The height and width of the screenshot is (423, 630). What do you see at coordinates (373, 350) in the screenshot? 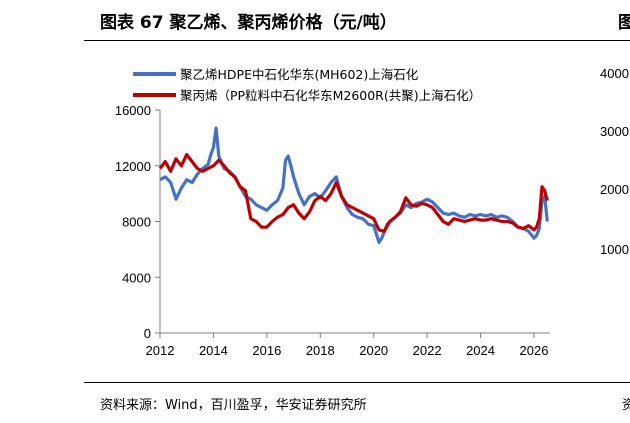
I see `x-tick-label: 2020` at bounding box center [373, 350].